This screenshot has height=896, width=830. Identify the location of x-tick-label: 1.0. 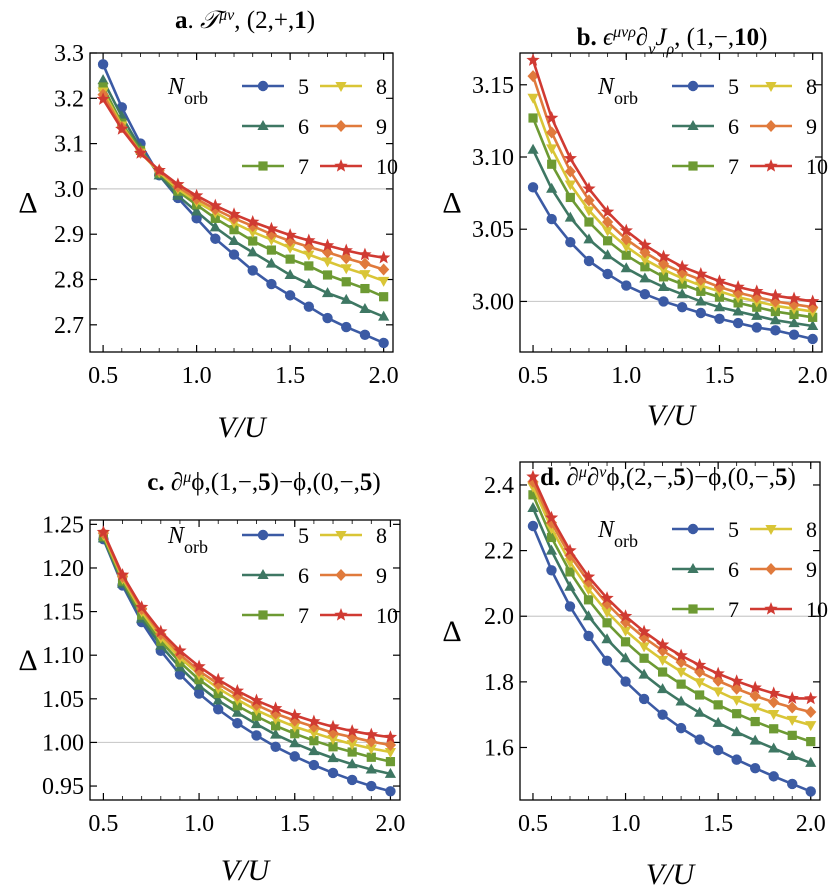
(626, 376).